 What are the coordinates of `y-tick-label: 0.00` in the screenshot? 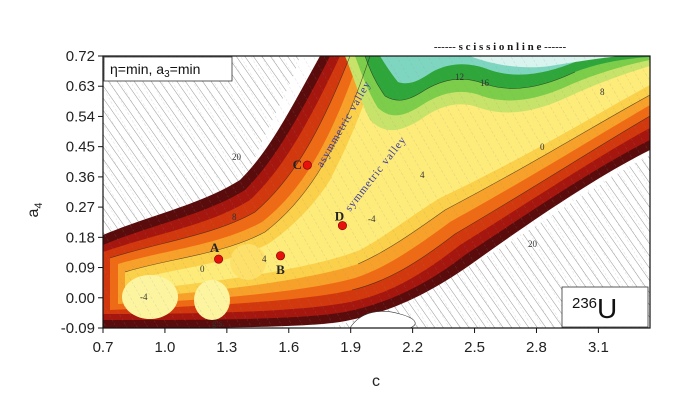 It's located at (80, 298).